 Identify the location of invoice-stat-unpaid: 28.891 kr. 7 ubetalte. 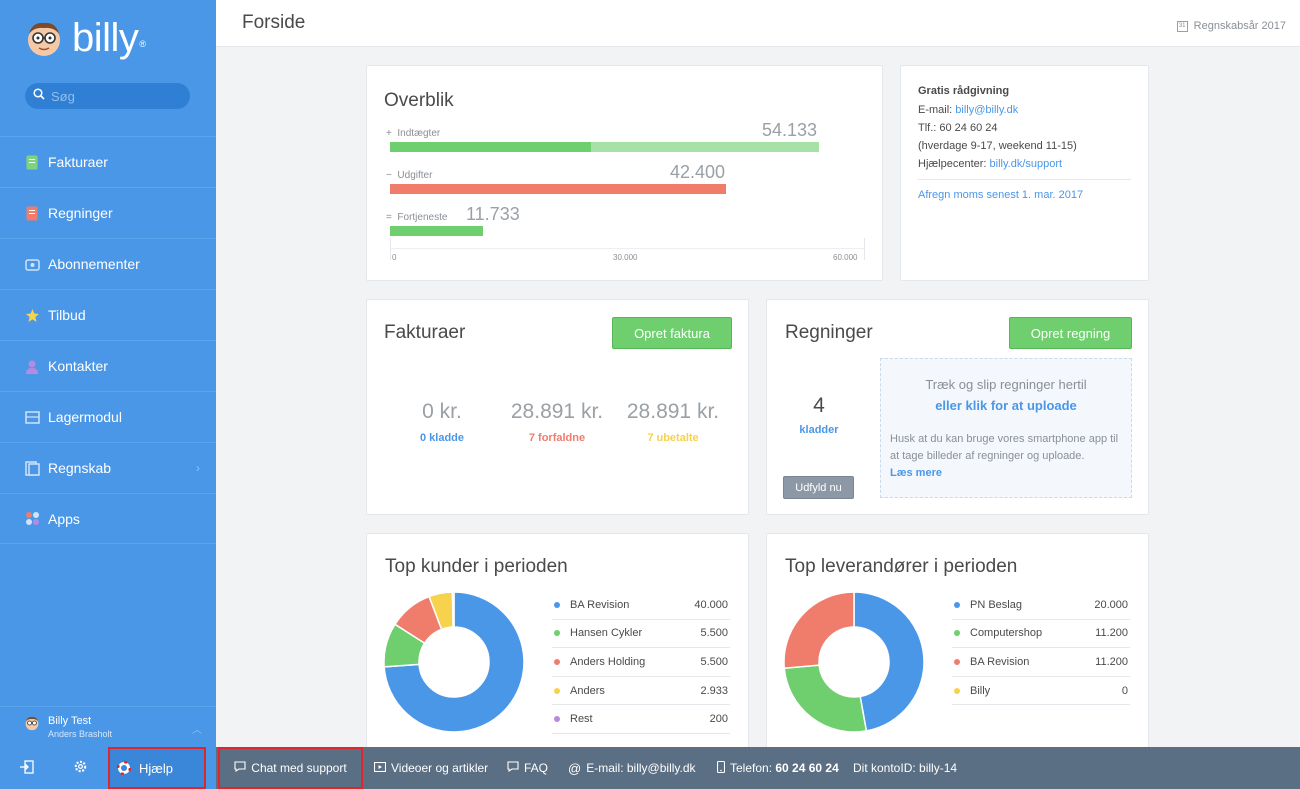
(673, 422).